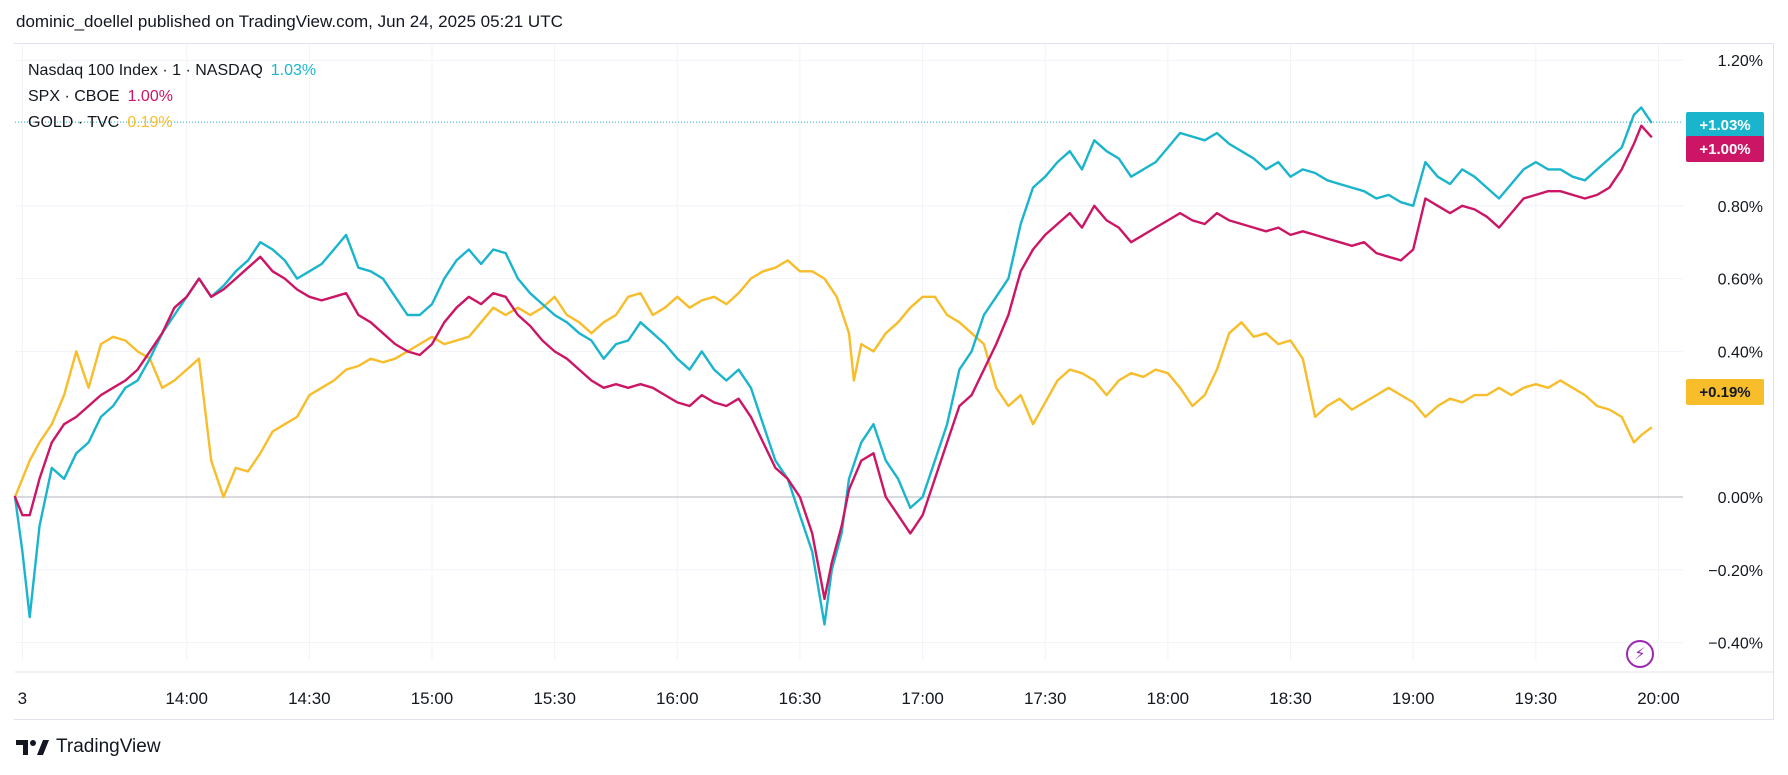 The height and width of the screenshot is (775, 1788). Describe the element at coordinates (677, 698) in the screenshot. I see `x-tick-label: 16:00` at that location.